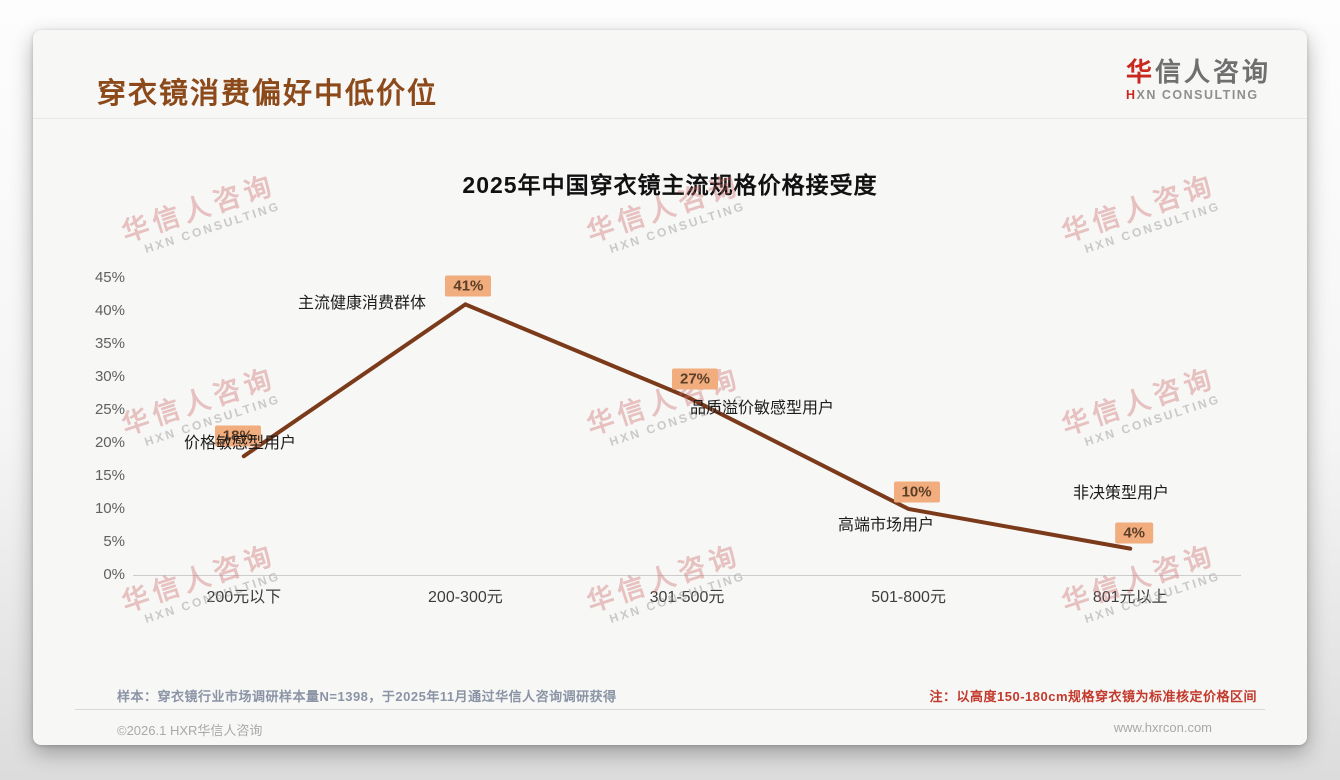 The width and height of the screenshot is (1340, 780). What do you see at coordinates (237, 436) in the screenshot?
I see `data-point-value-label: 18%` at bounding box center [237, 436].